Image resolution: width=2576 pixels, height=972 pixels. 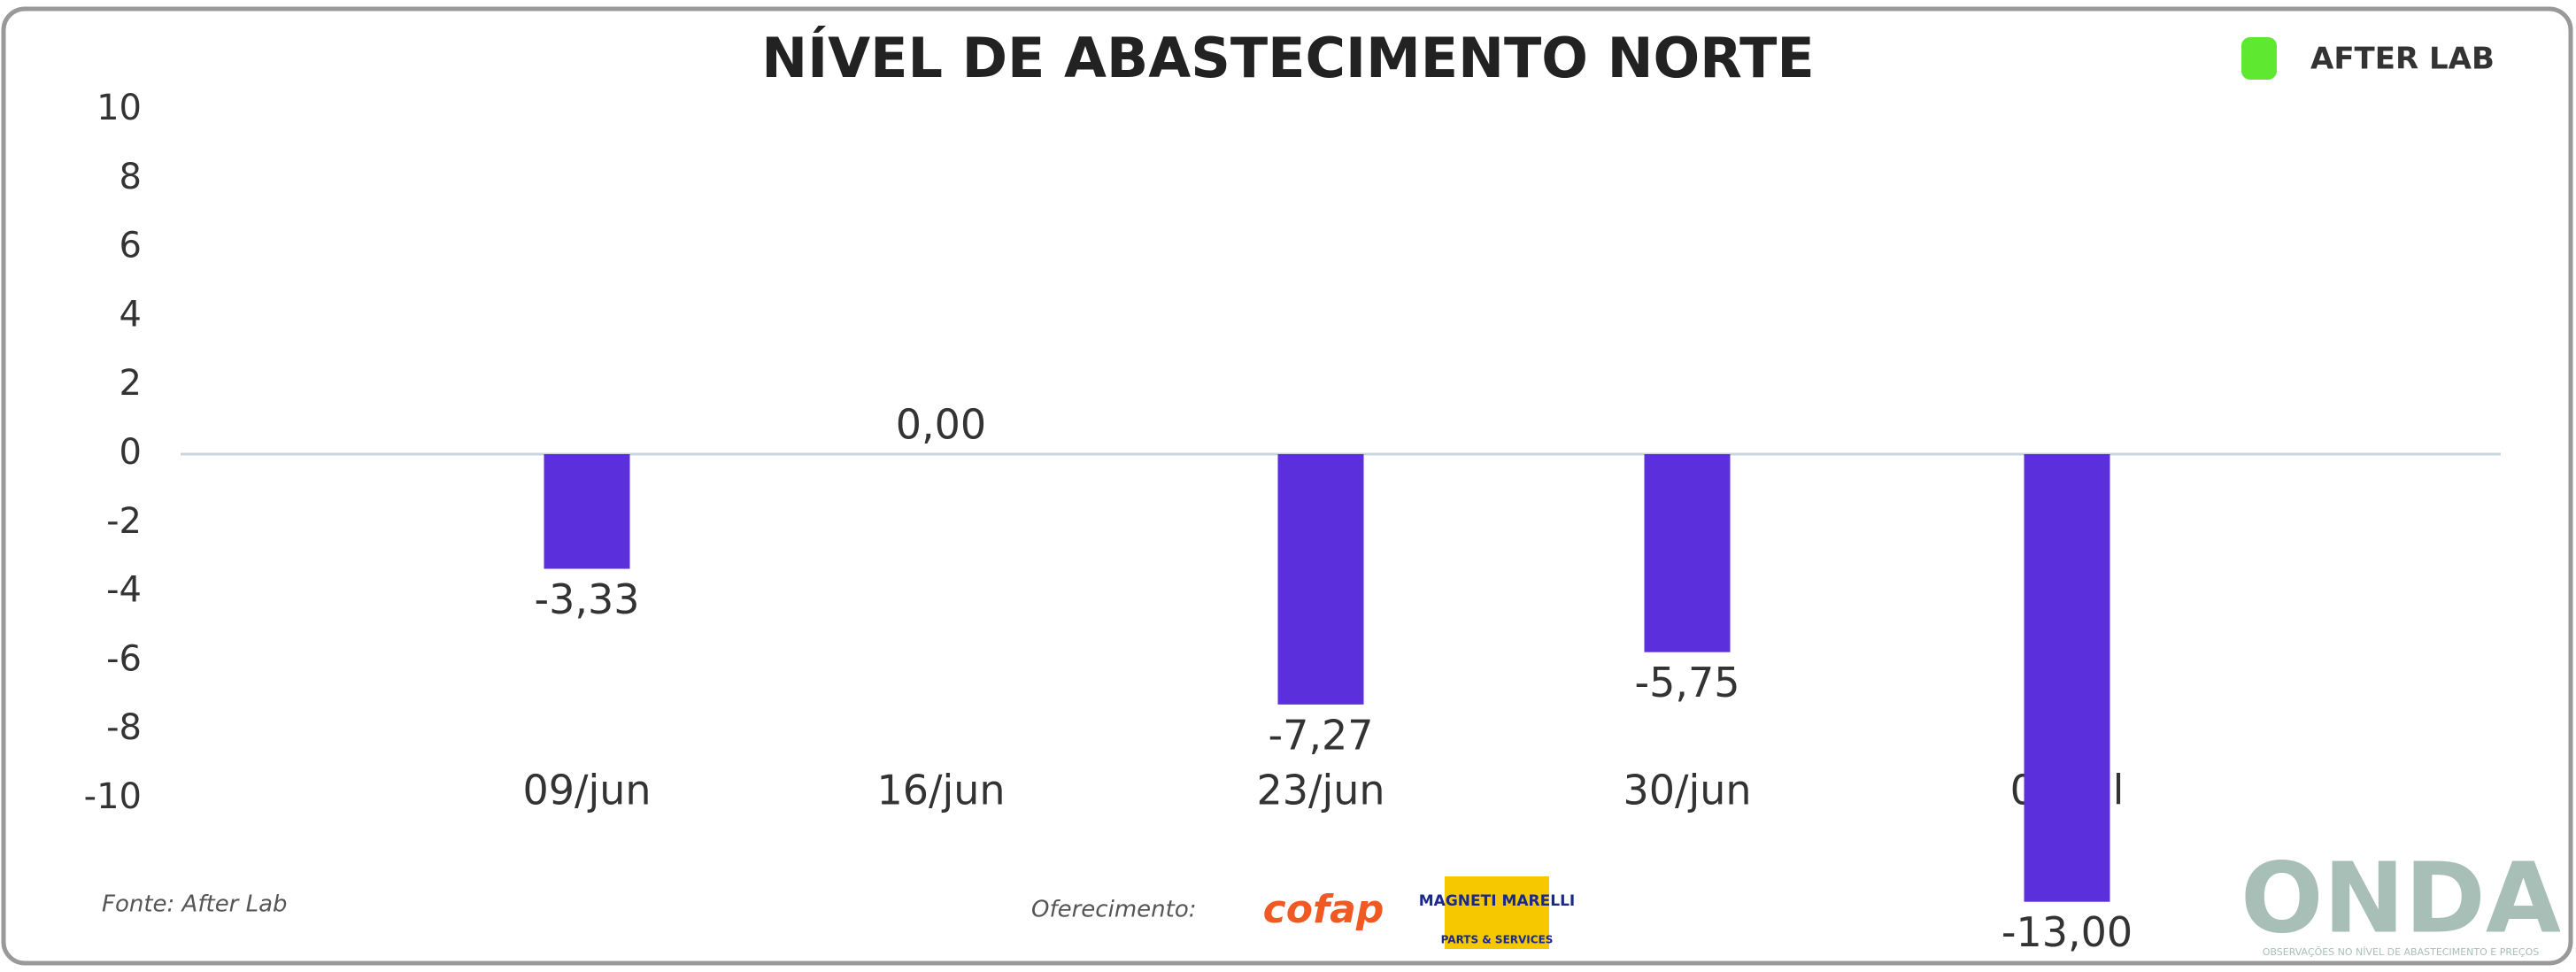 I want to click on y-tick-label: 4, so click(x=131, y=314).